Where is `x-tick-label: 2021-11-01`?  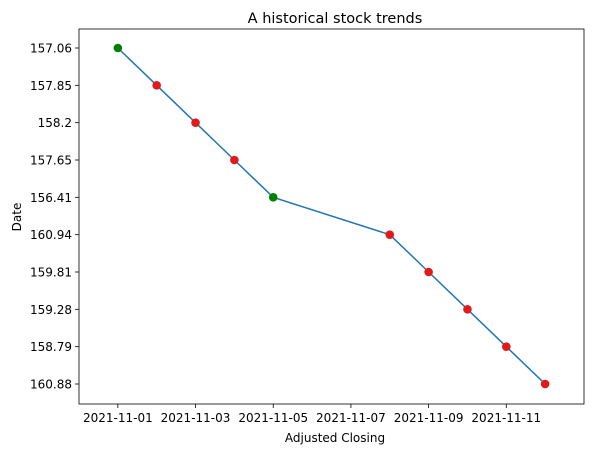 x-tick-label: 2021-11-01 is located at coordinates (118, 418).